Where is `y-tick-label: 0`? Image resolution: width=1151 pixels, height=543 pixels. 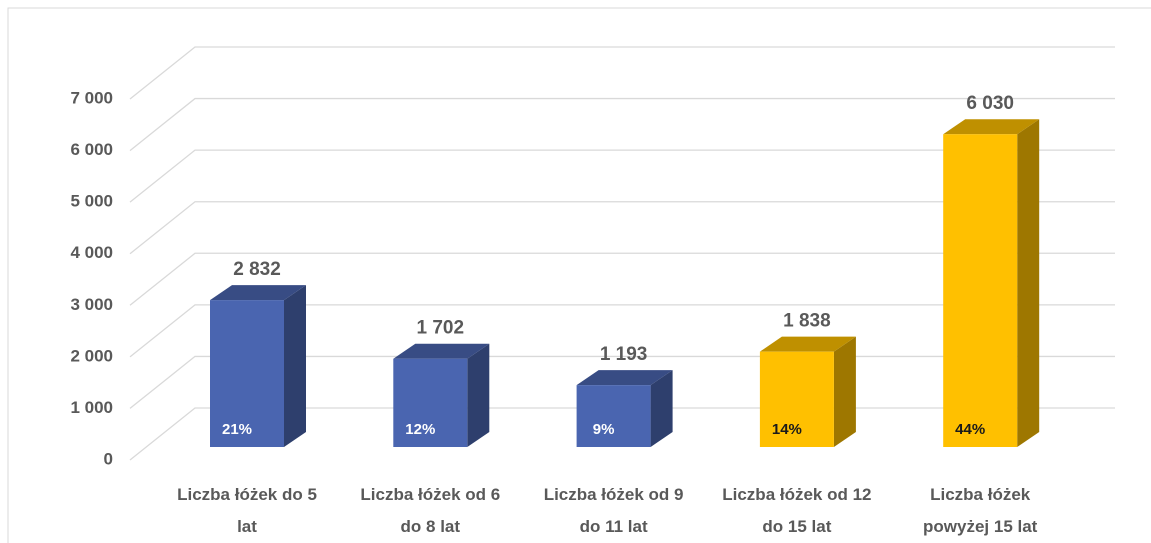
y-tick-label: 0 is located at coordinates (108, 458).